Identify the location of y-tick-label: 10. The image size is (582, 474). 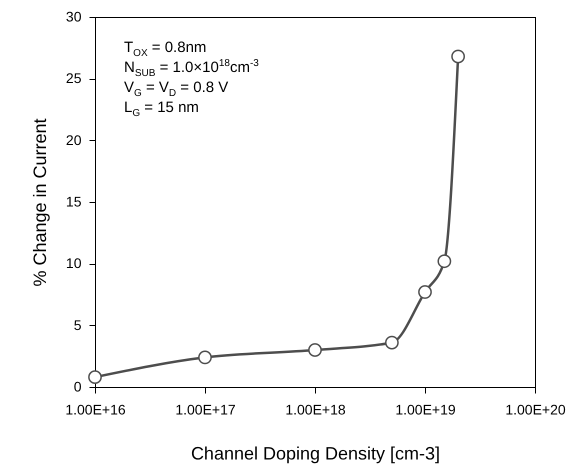
(74, 263).